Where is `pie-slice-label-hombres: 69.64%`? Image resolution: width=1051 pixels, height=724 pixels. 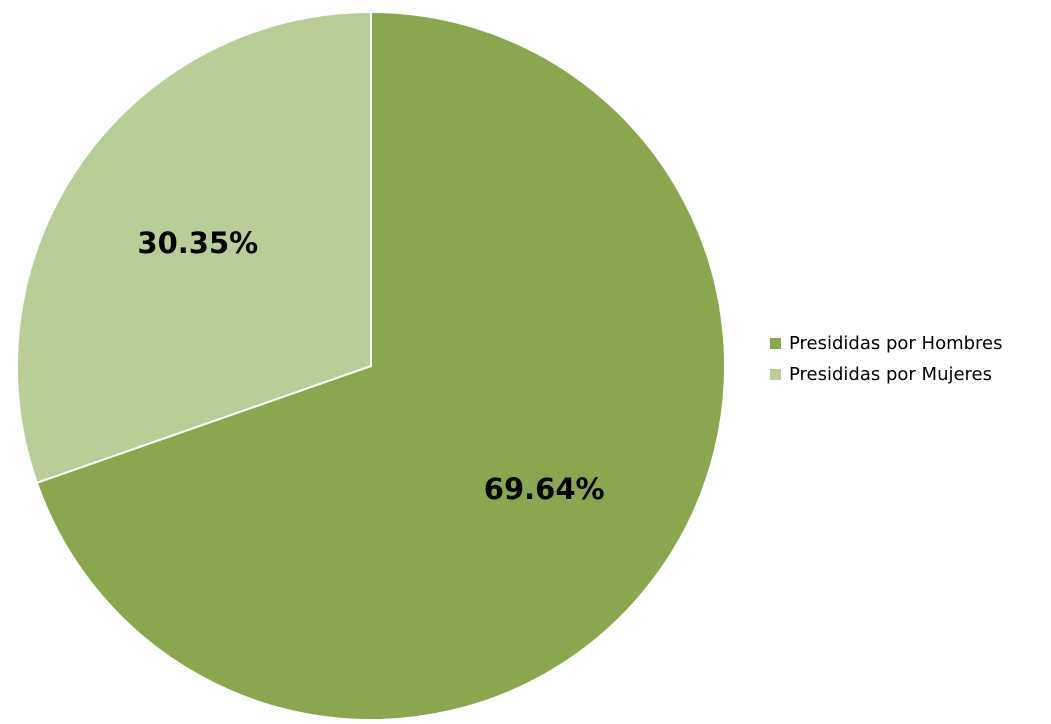
pie-slice-label-hombres: 69.64% is located at coordinates (544, 489).